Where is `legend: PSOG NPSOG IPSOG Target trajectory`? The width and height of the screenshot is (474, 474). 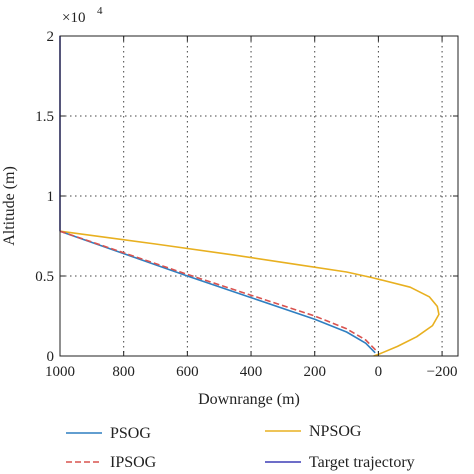 legend: PSOG NPSOG IPSOG Target trajectory is located at coordinates (240, 447).